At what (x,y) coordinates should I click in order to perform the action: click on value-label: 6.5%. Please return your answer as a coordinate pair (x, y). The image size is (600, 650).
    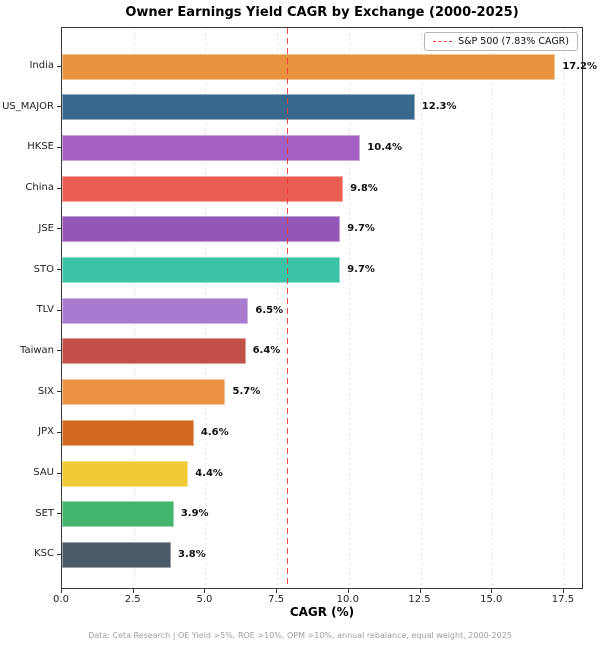
    Looking at the image, I should click on (269, 310).